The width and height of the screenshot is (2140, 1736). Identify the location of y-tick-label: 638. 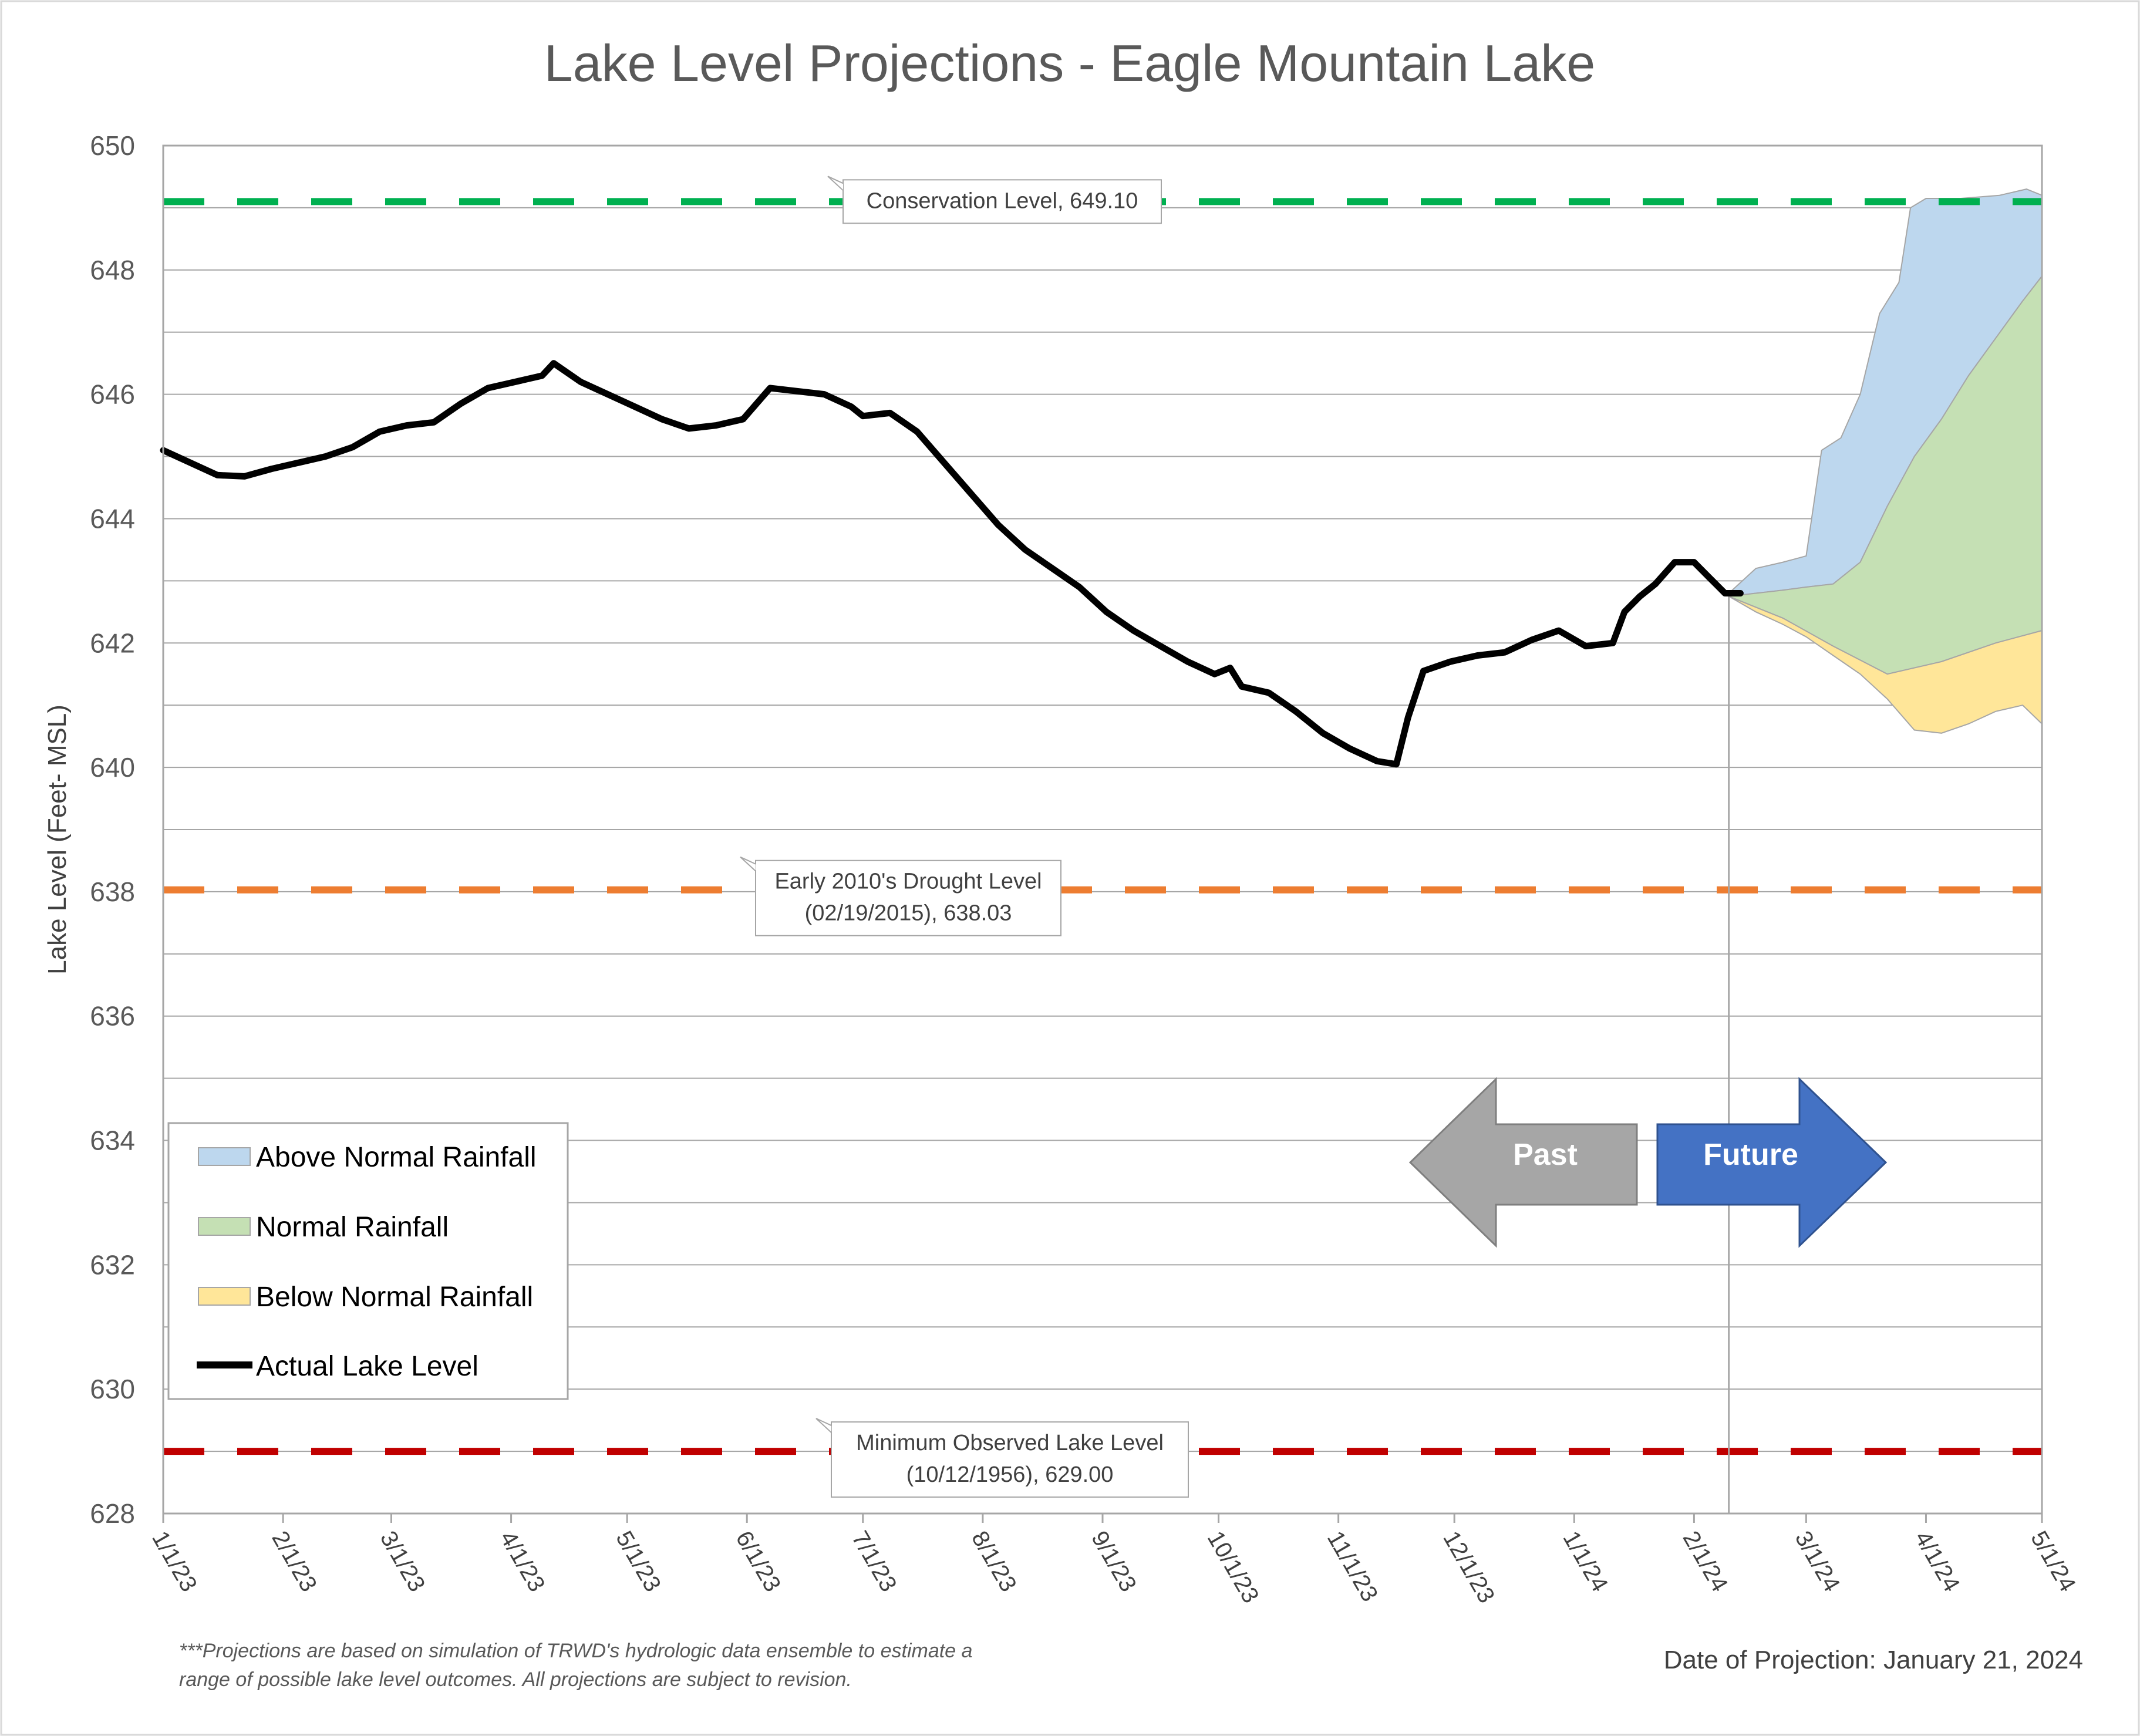
(113, 892).